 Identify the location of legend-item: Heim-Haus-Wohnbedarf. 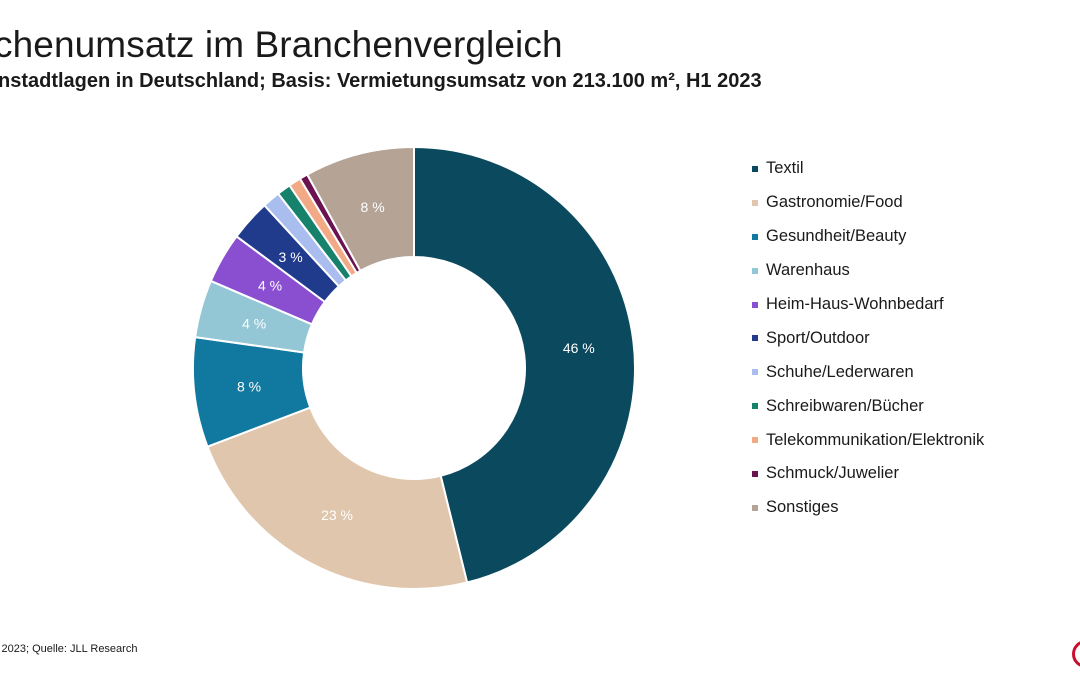
(868, 305).